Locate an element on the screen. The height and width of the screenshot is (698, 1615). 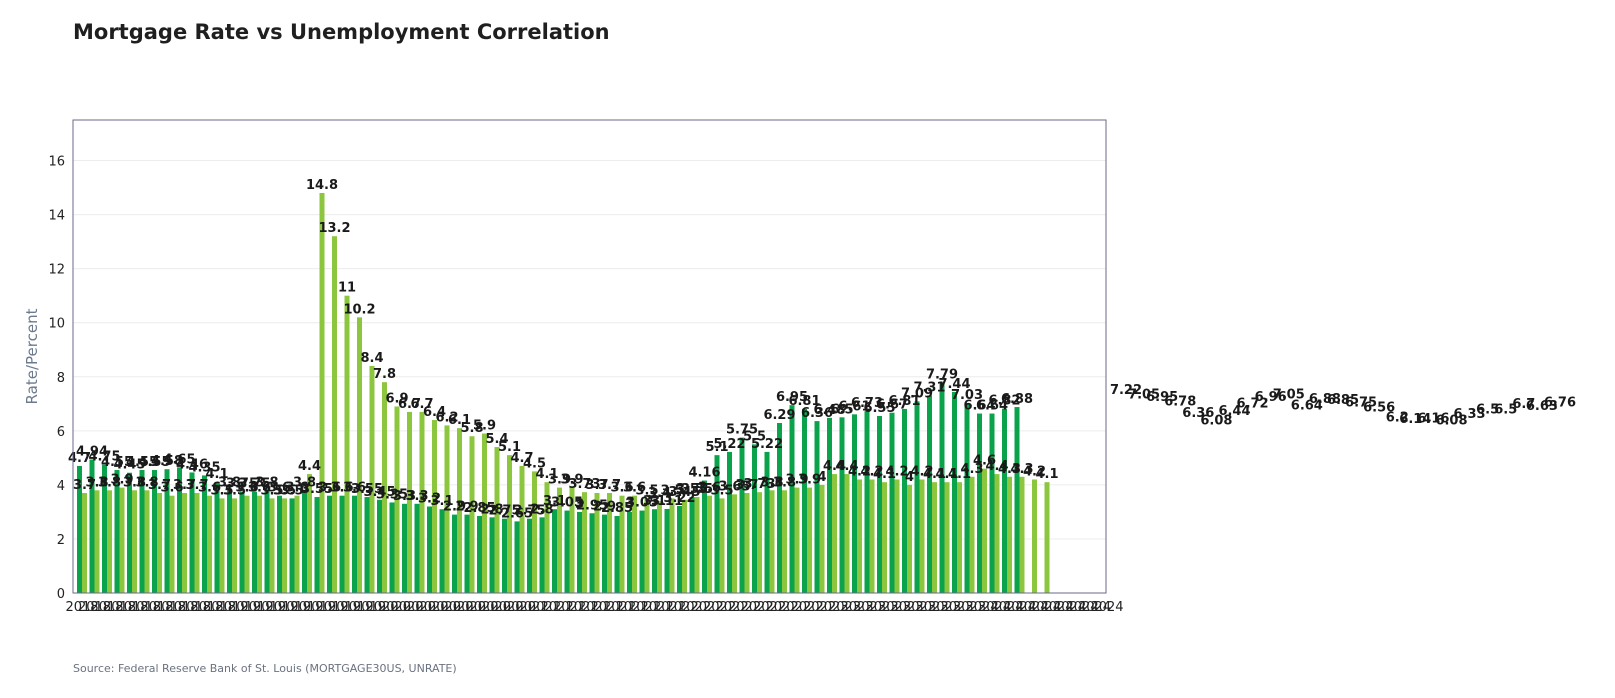
data-label-mortgage: 6.81 is located at coordinates (904, 401).